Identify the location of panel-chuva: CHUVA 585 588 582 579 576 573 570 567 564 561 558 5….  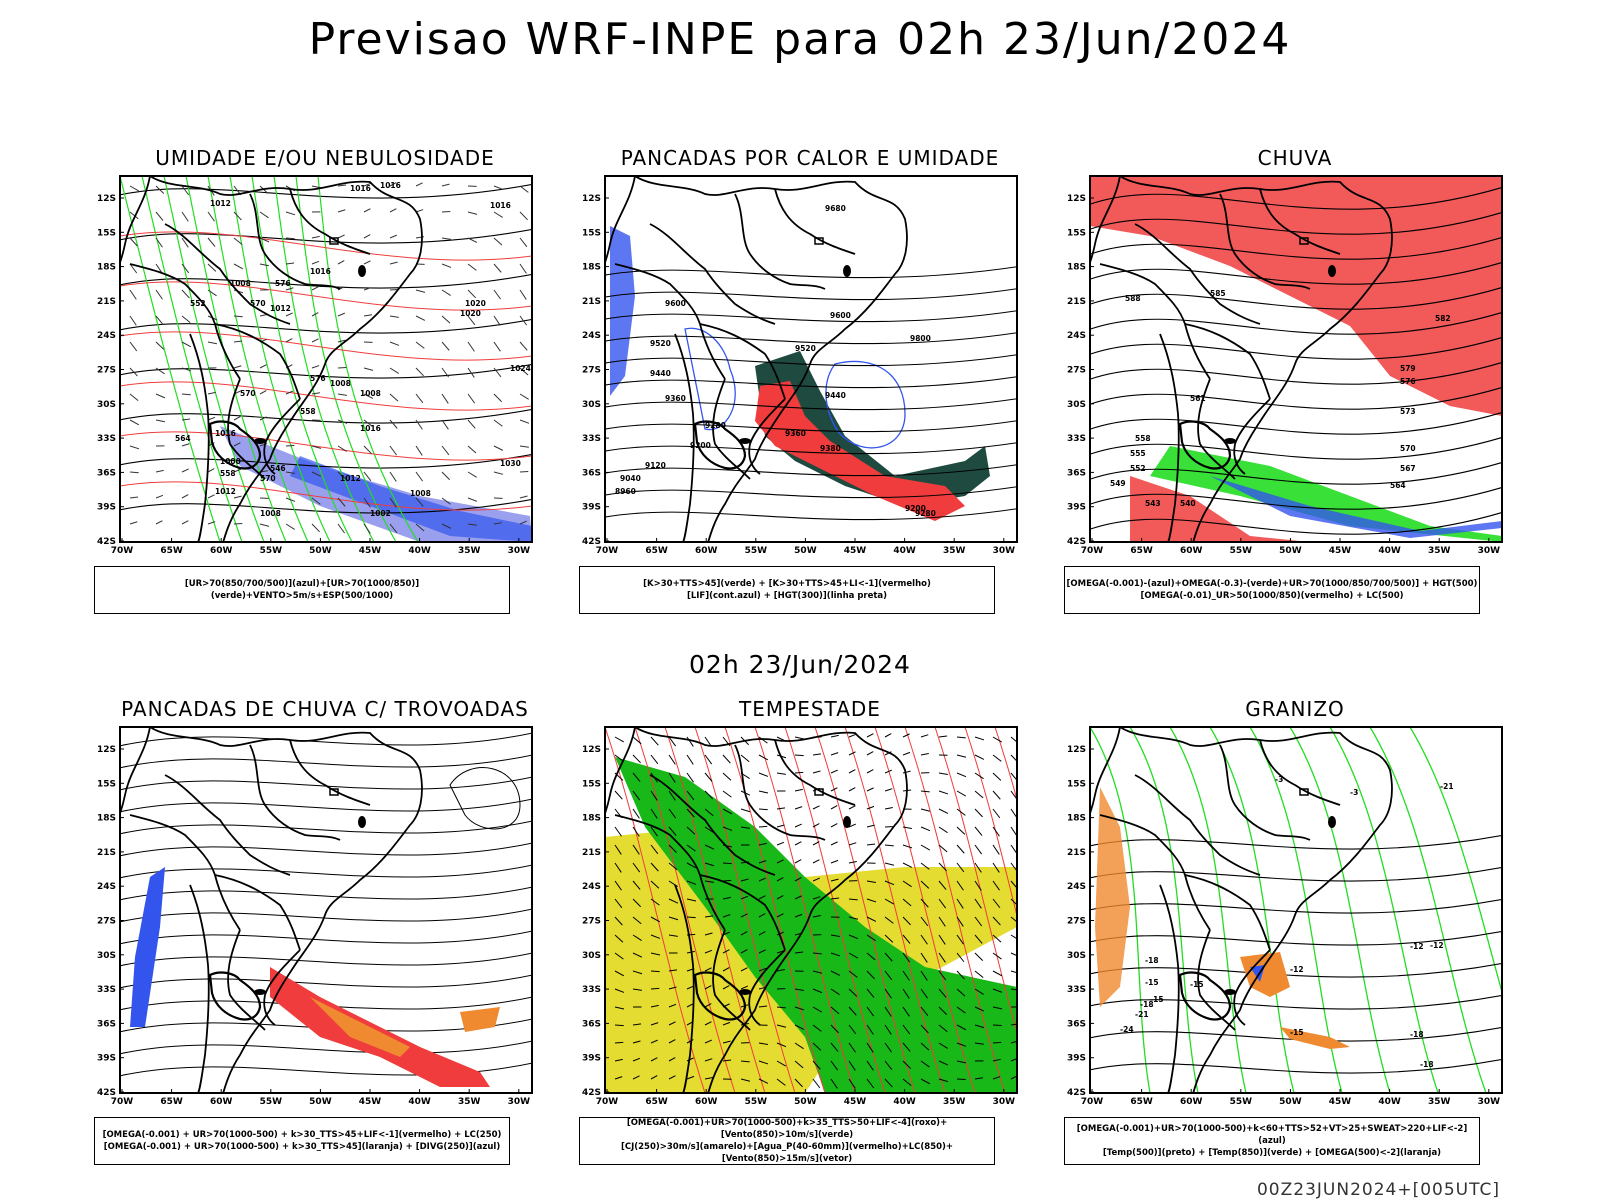
(1295, 386).